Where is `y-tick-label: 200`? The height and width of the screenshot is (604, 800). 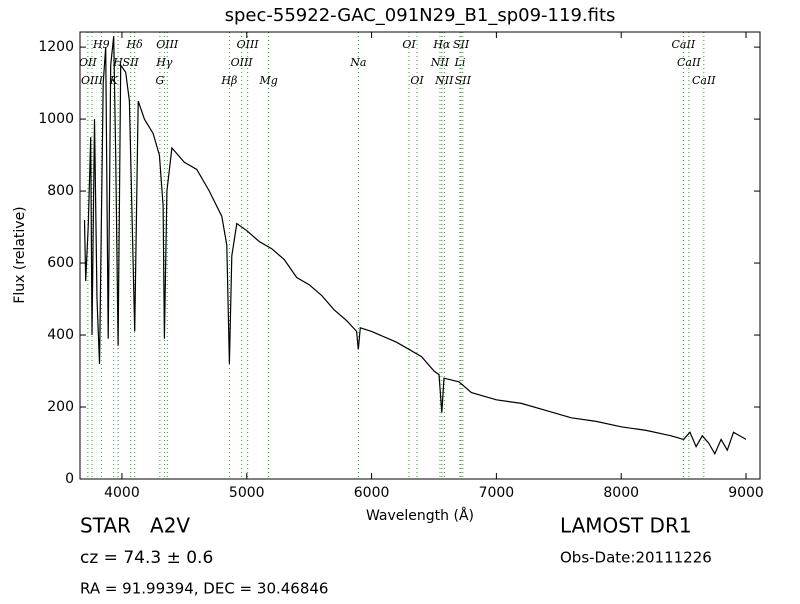 y-tick-label: 200 is located at coordinates (60, 407).